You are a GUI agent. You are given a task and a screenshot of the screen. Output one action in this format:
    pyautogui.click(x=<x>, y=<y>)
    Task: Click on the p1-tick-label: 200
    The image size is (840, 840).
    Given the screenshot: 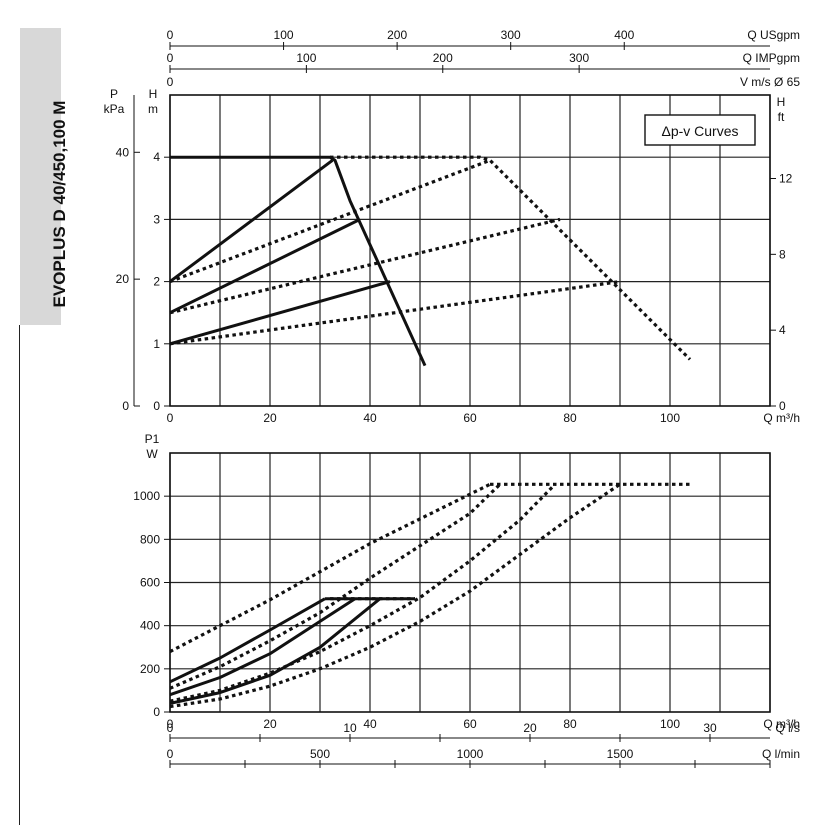 What is the action you would take?
    pyautogui.click(x=150, y=669)
    